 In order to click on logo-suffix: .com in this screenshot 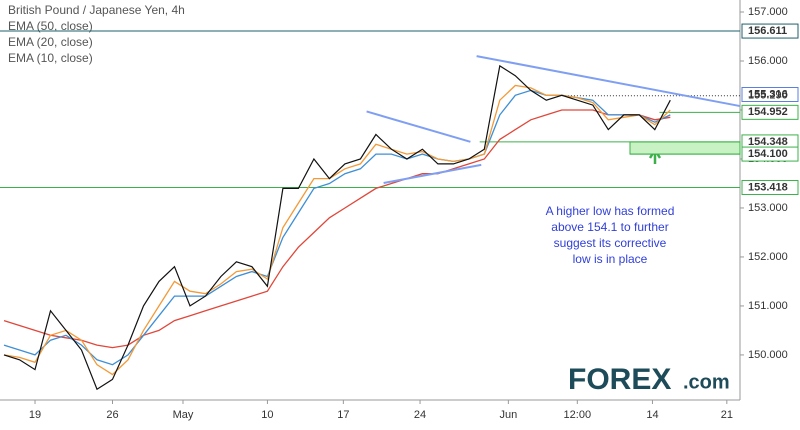, I will do `click(706, 382)`.